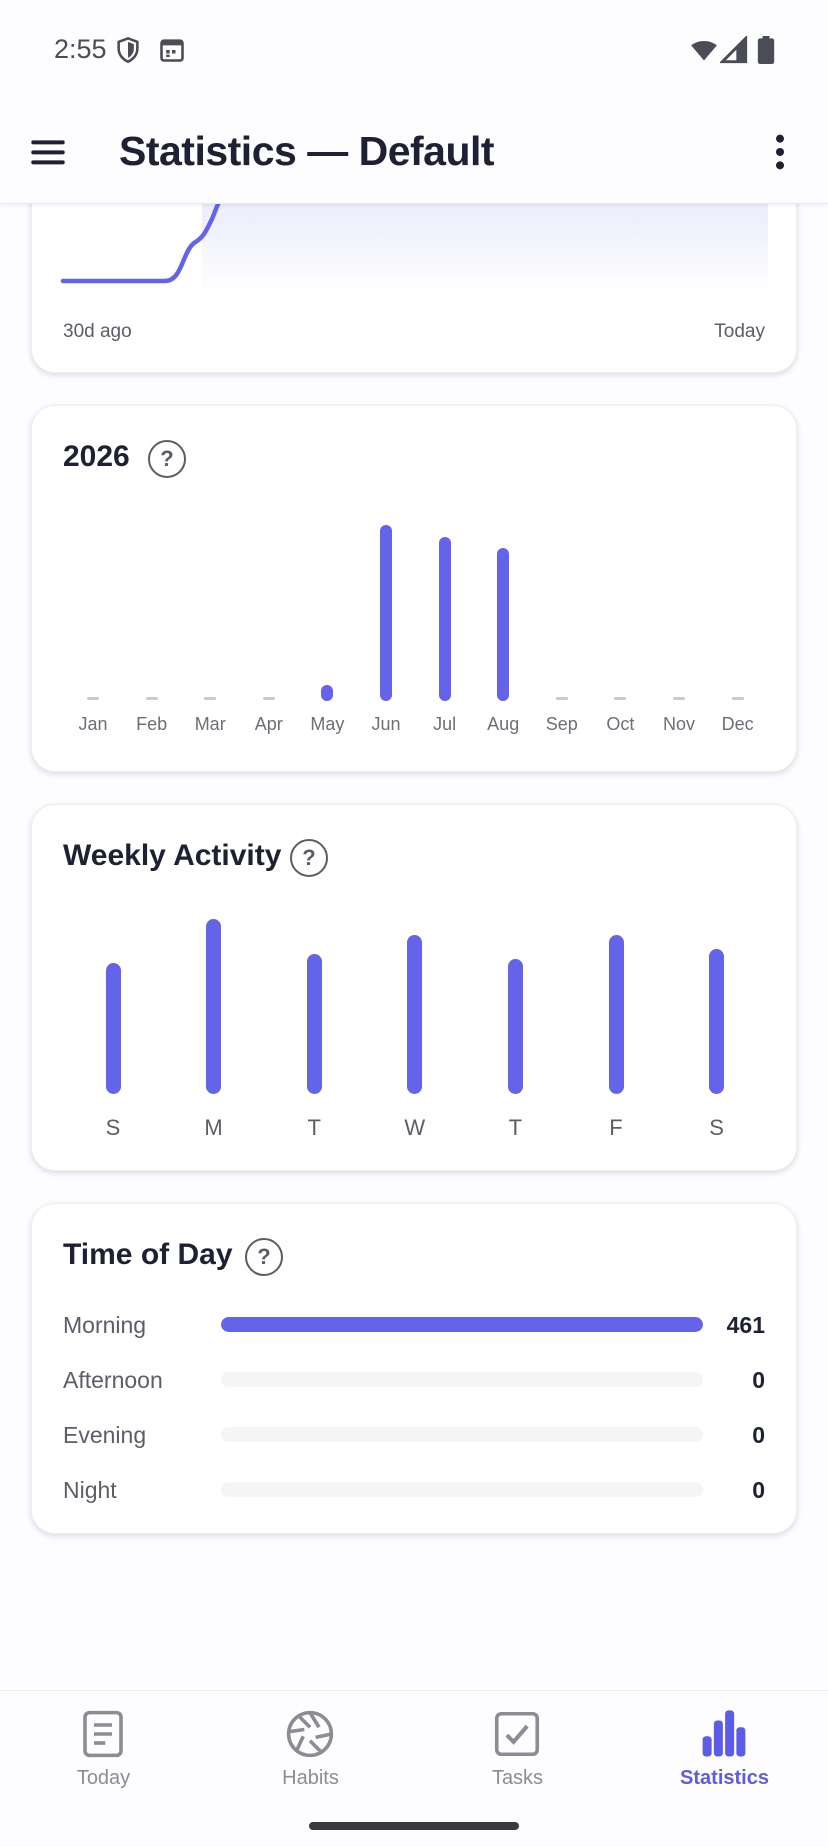 The image size is (828, 1847). I want to click on document-icon, so click(103, 1734).